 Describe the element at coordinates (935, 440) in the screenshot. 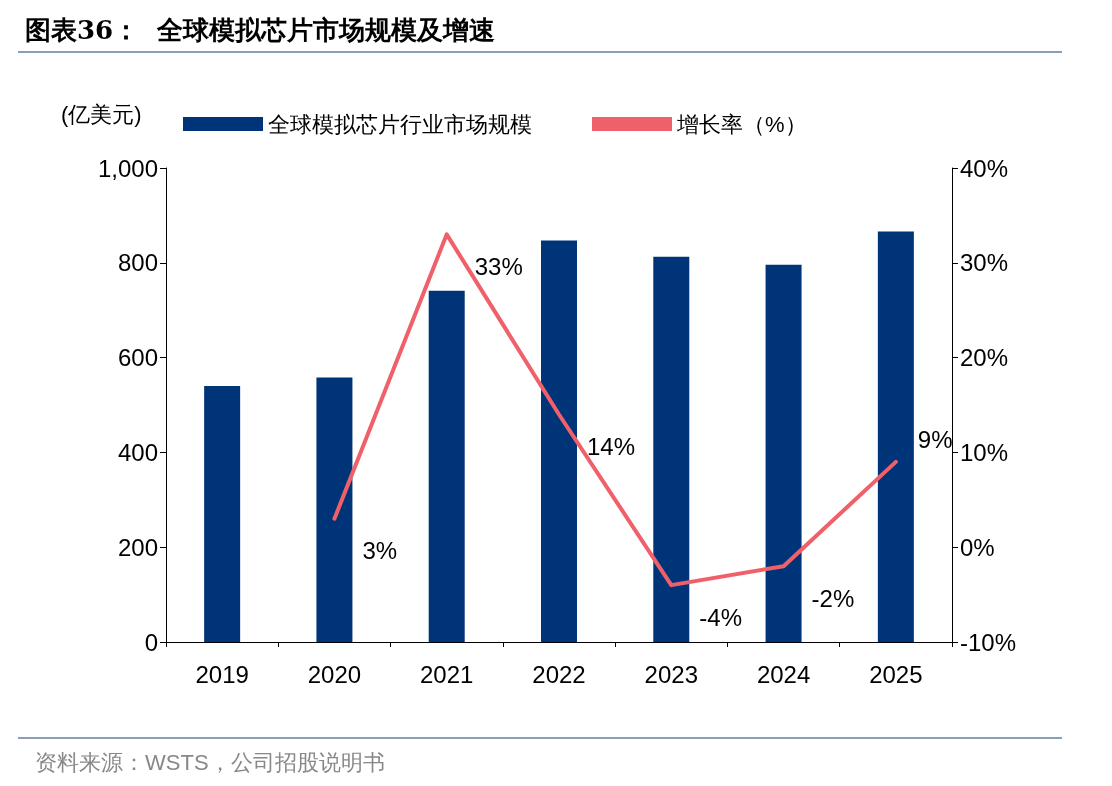

I see `data-label: 9%` at that location.